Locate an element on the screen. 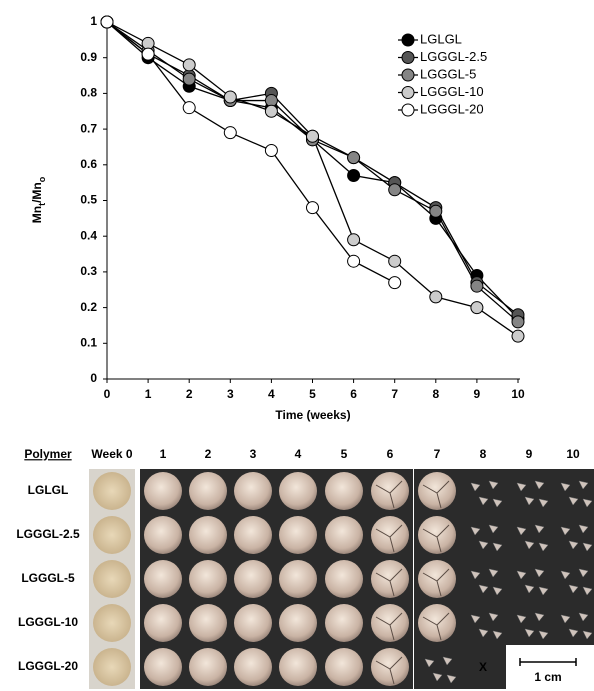  y-axis-label: Mnt/Mno is located at coordinates (38, 199).